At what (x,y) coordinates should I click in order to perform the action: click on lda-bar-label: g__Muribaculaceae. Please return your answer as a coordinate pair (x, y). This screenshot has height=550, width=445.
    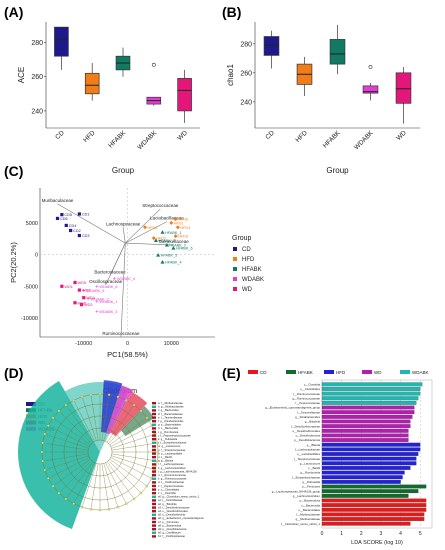
    Looking at the image, I should click on (308, 519).